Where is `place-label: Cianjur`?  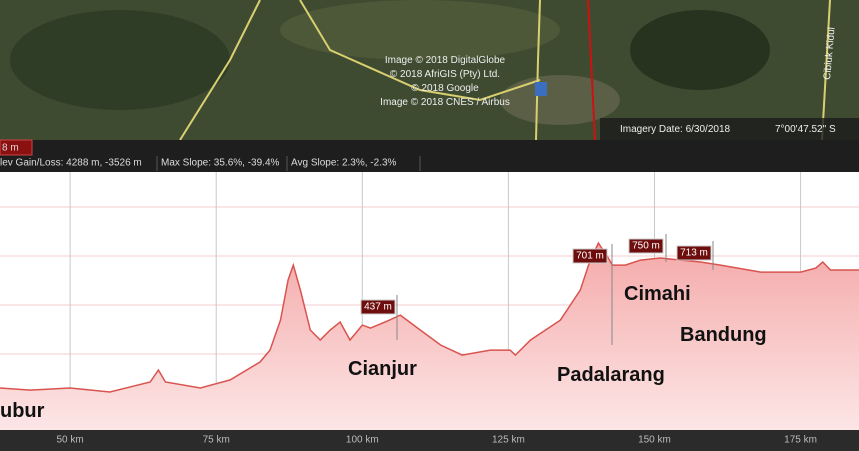 place-label: Cianjur is located at coordinates (382, 369).